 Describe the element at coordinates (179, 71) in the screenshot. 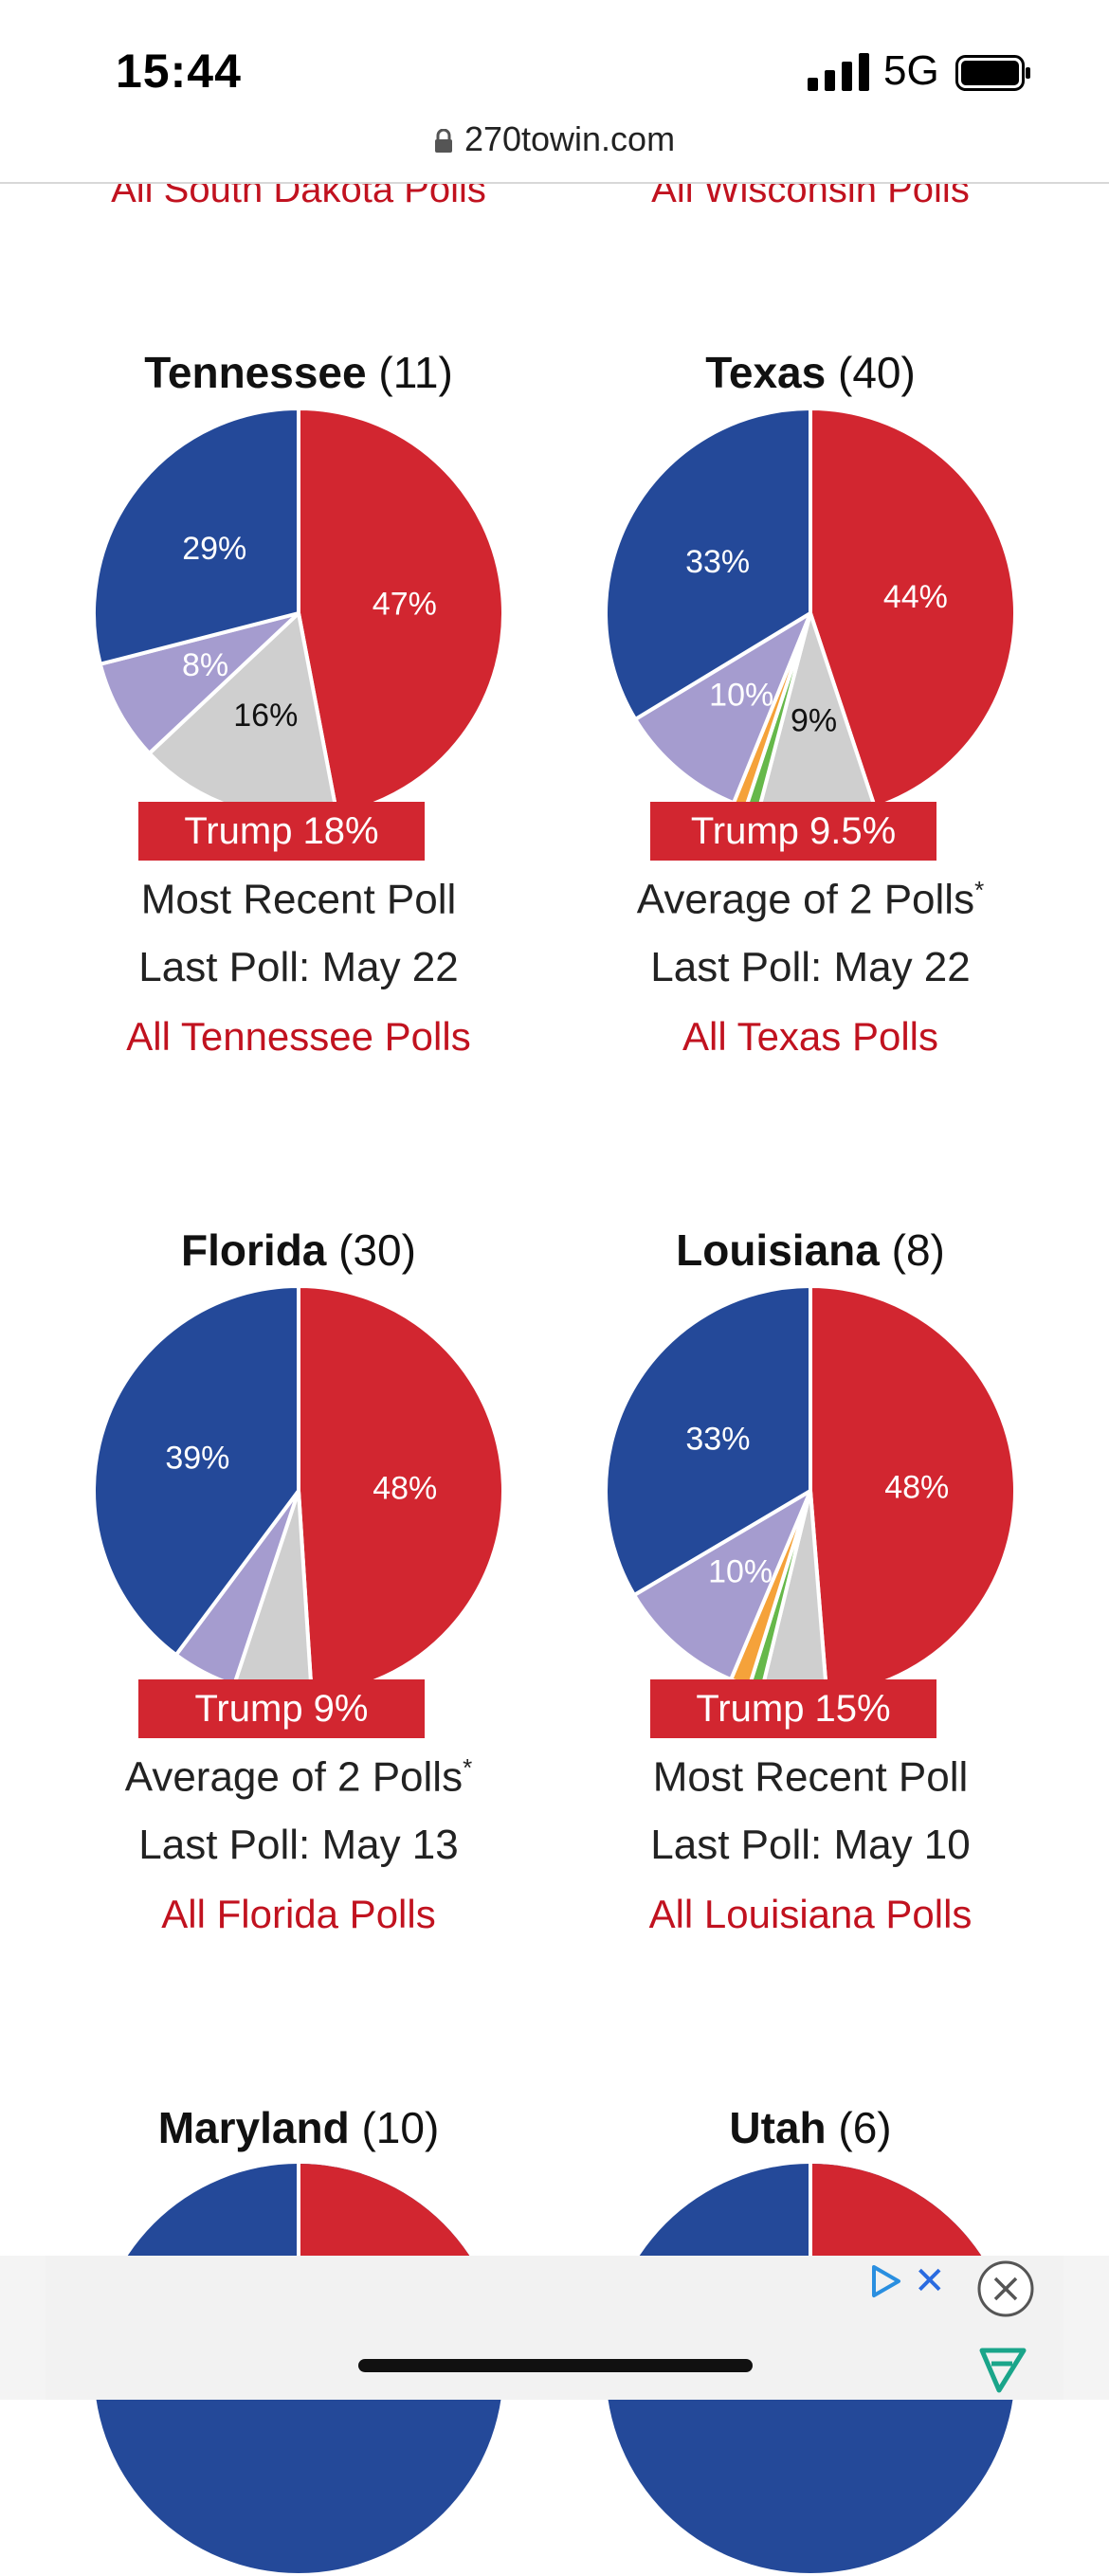

I see `status-time: 15:44` at that location.